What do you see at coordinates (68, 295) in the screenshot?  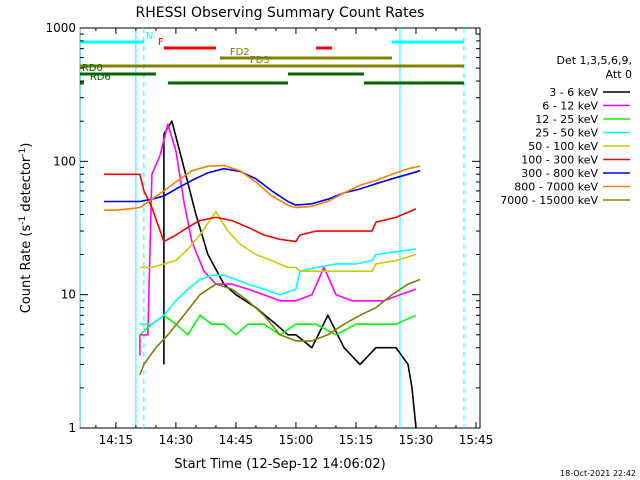 I see `y-tick-label-10: 10` at bounding box center [68, 295].